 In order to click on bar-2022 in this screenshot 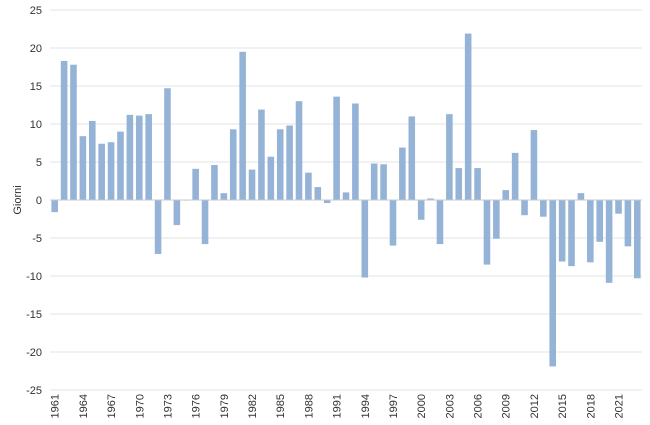, I will do `click(628, 223)`.